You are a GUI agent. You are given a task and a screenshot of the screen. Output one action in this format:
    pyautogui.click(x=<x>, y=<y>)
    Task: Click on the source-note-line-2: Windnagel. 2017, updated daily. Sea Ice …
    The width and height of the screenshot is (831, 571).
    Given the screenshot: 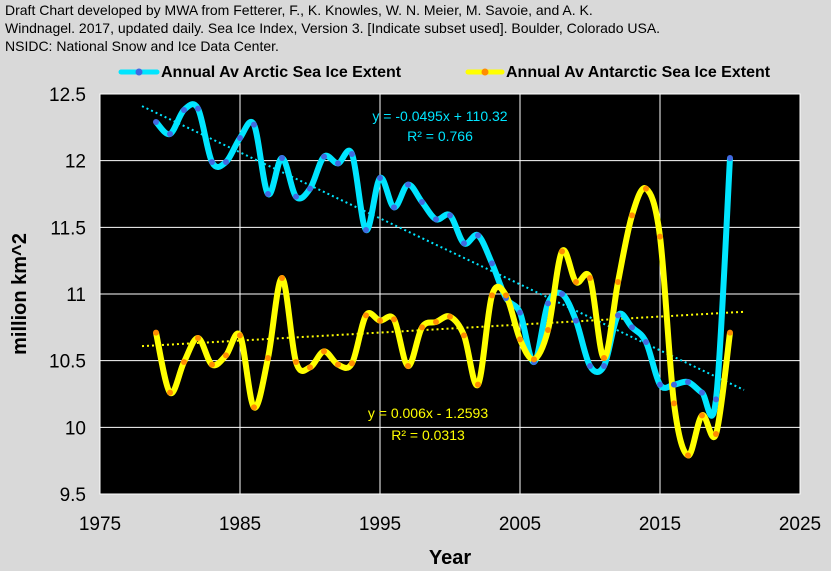 What is the action you would take?
    pyautogui.click(x=333, y=28)
    